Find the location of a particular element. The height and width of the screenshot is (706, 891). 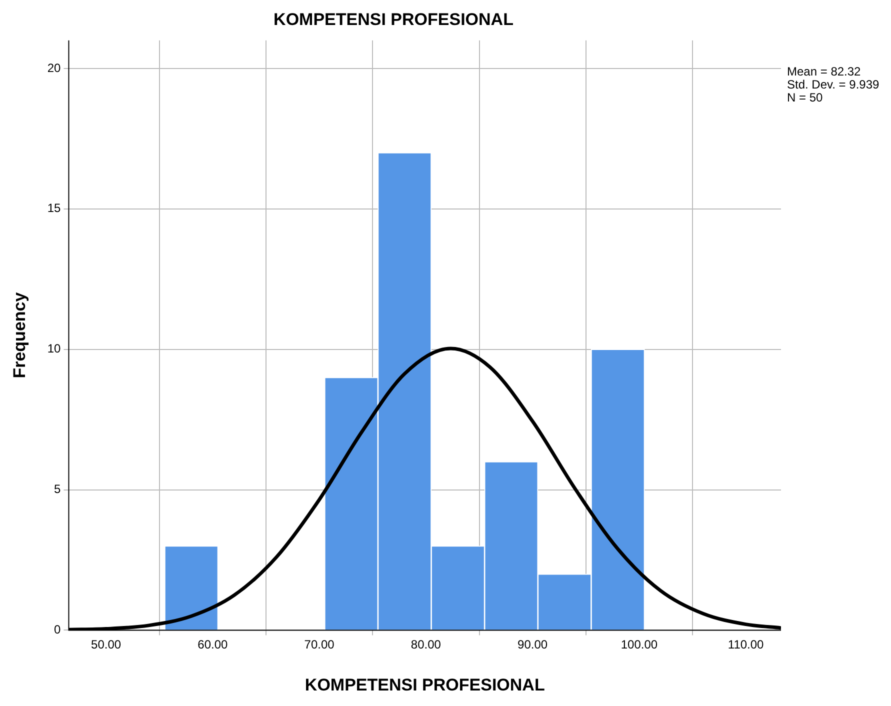

x-tick-label: 80.00 is located at coordinates (426, 645).